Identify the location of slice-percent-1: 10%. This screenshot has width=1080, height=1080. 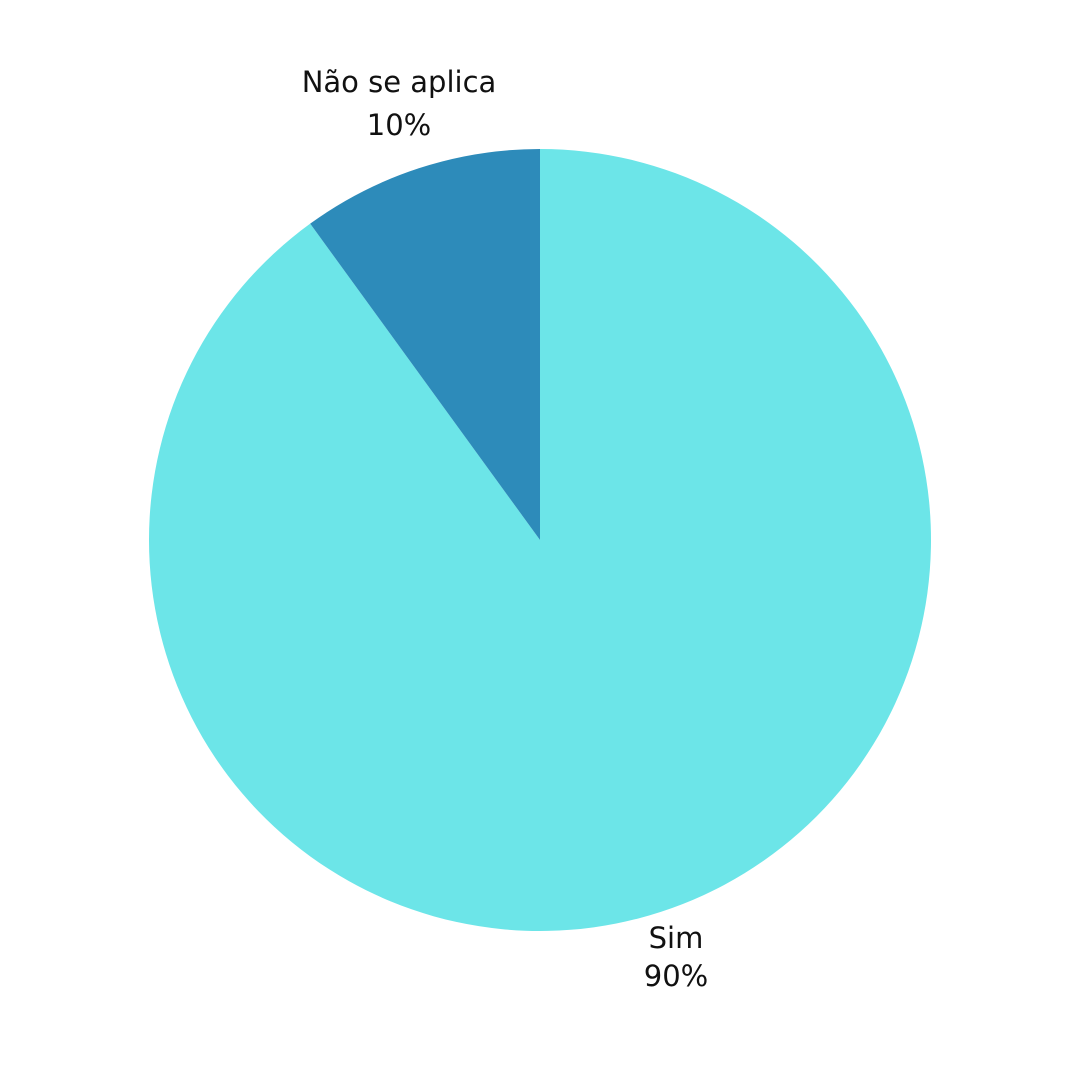
(399, 125).